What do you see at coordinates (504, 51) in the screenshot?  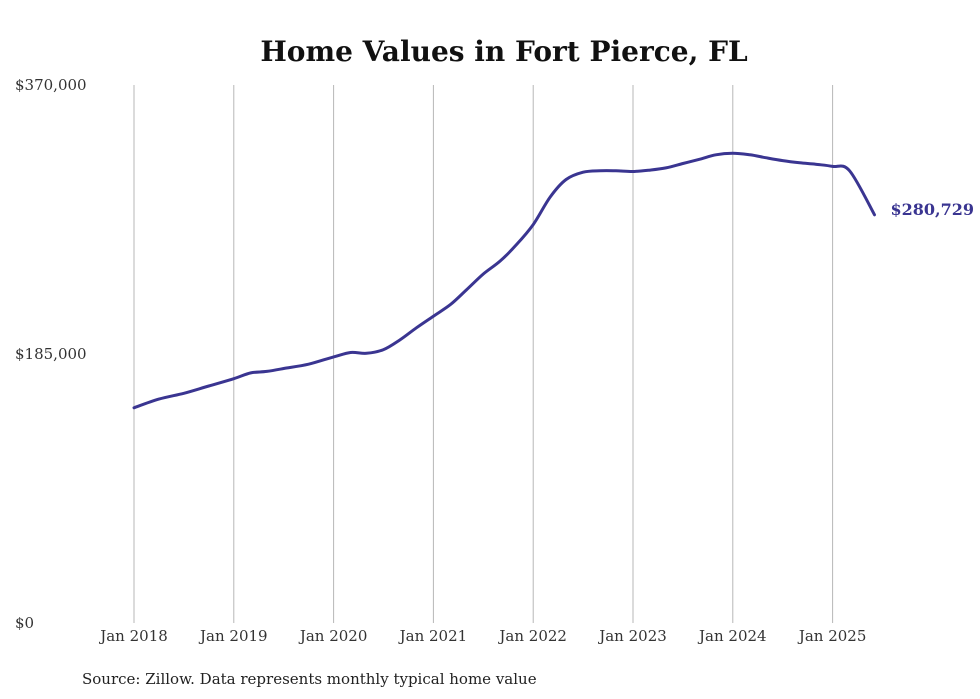 I see `chart-title: Home Values in Fort Pierce, FL` at bounding box center [504, 51].